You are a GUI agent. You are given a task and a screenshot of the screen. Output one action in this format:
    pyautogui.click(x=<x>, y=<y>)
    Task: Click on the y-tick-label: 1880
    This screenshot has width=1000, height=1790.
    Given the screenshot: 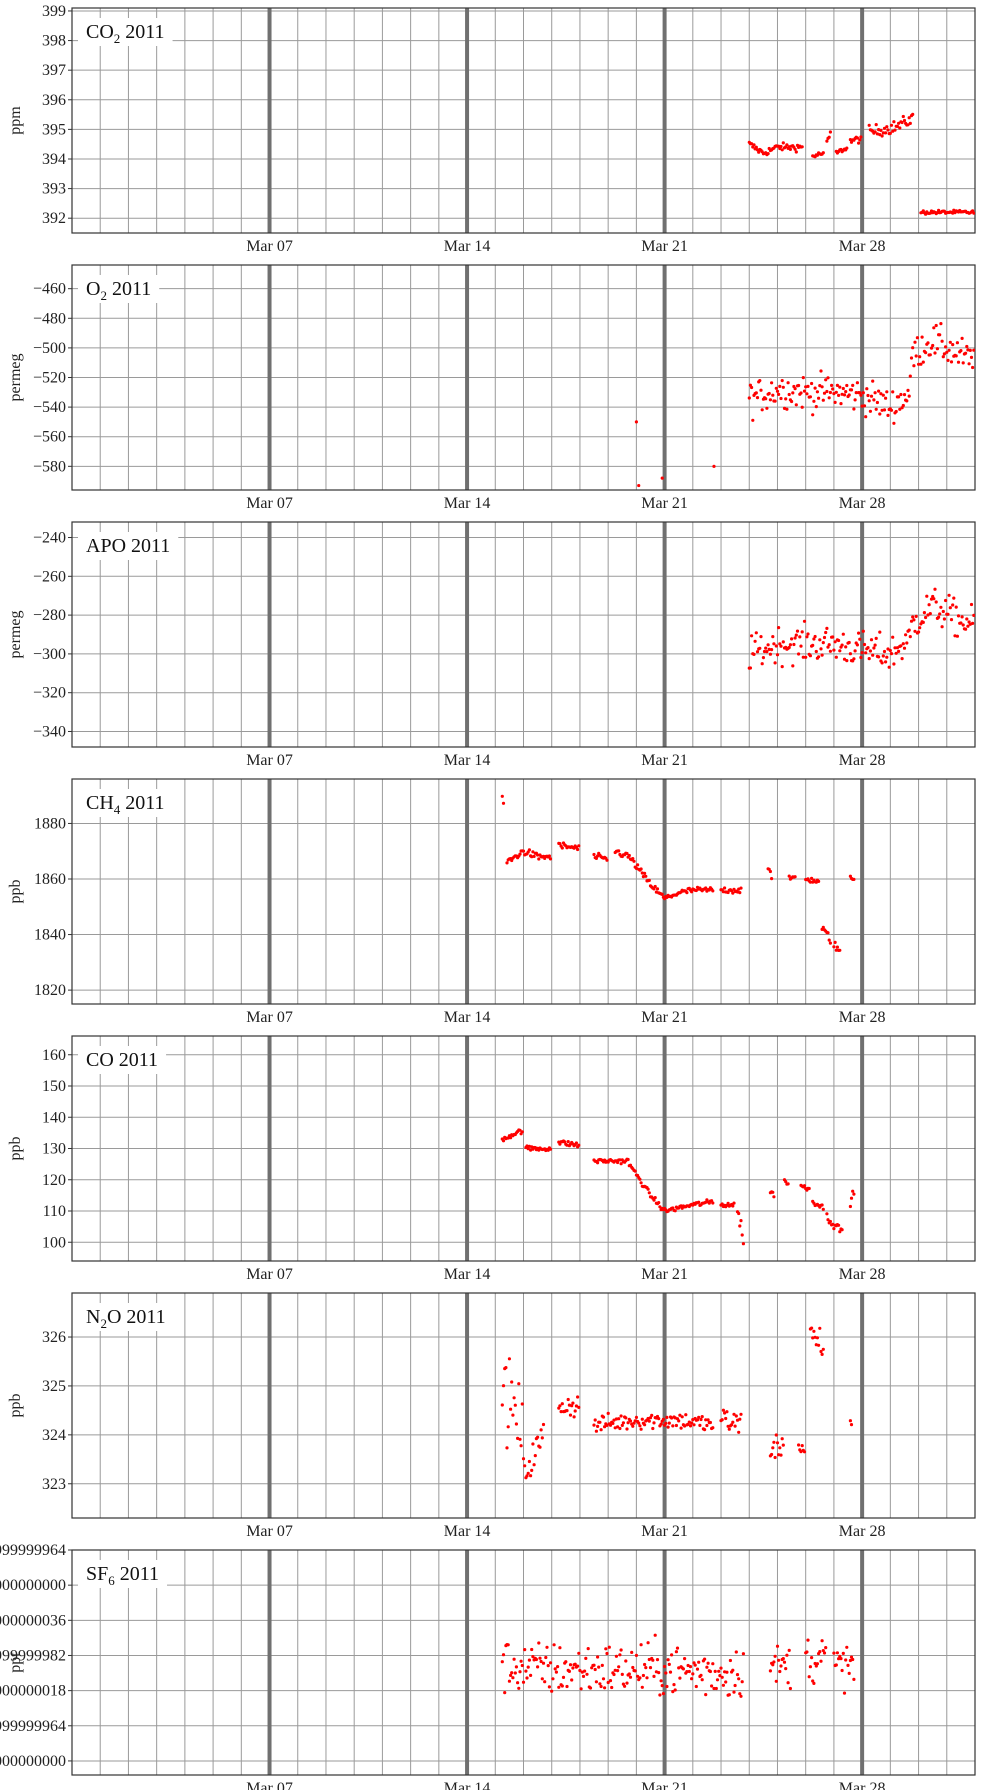 What is the action you would take?
    pyautogui.click(x=50, y=823)
    